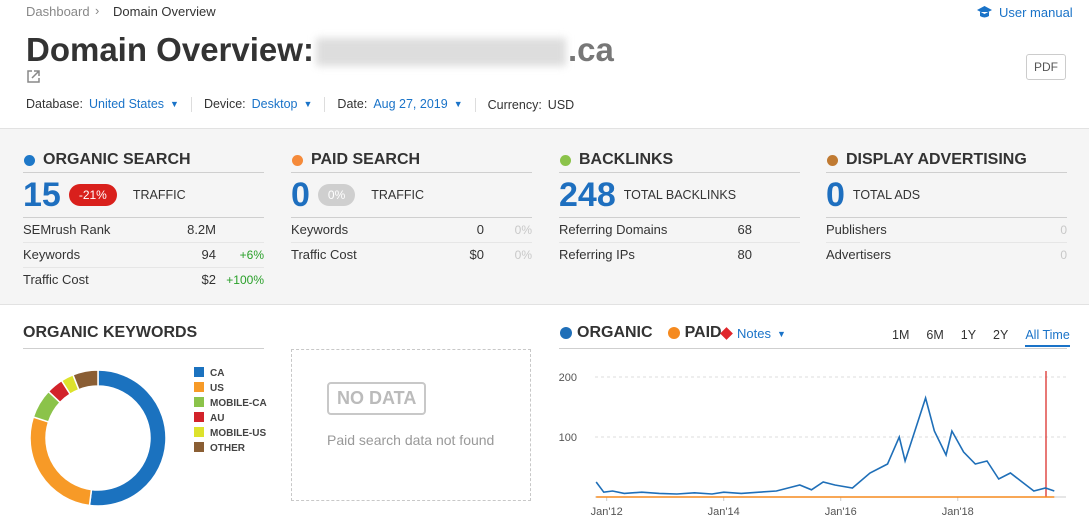  Describe the element at coordinates (217, 388) in the screenshot. I see `legend-label: US` at that location.